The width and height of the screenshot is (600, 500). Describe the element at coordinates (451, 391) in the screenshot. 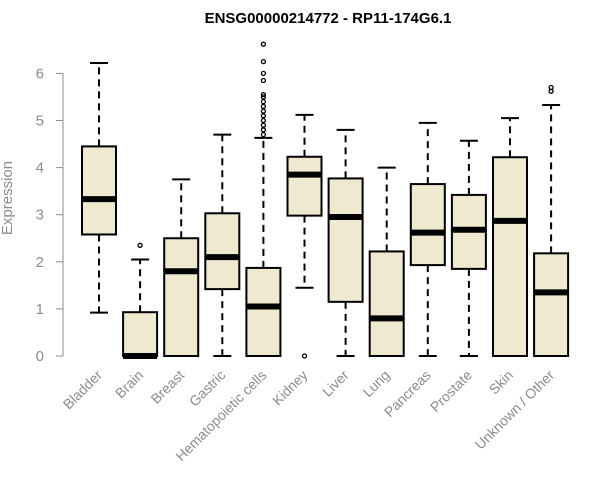

I see `x-tick-label: Prostate` at that location.